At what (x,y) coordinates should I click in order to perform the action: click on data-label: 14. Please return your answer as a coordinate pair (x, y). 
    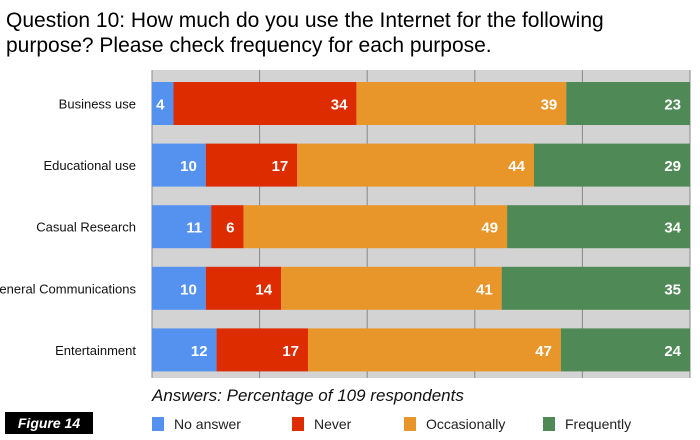
    Looking at the image, I should click on (263, 289).